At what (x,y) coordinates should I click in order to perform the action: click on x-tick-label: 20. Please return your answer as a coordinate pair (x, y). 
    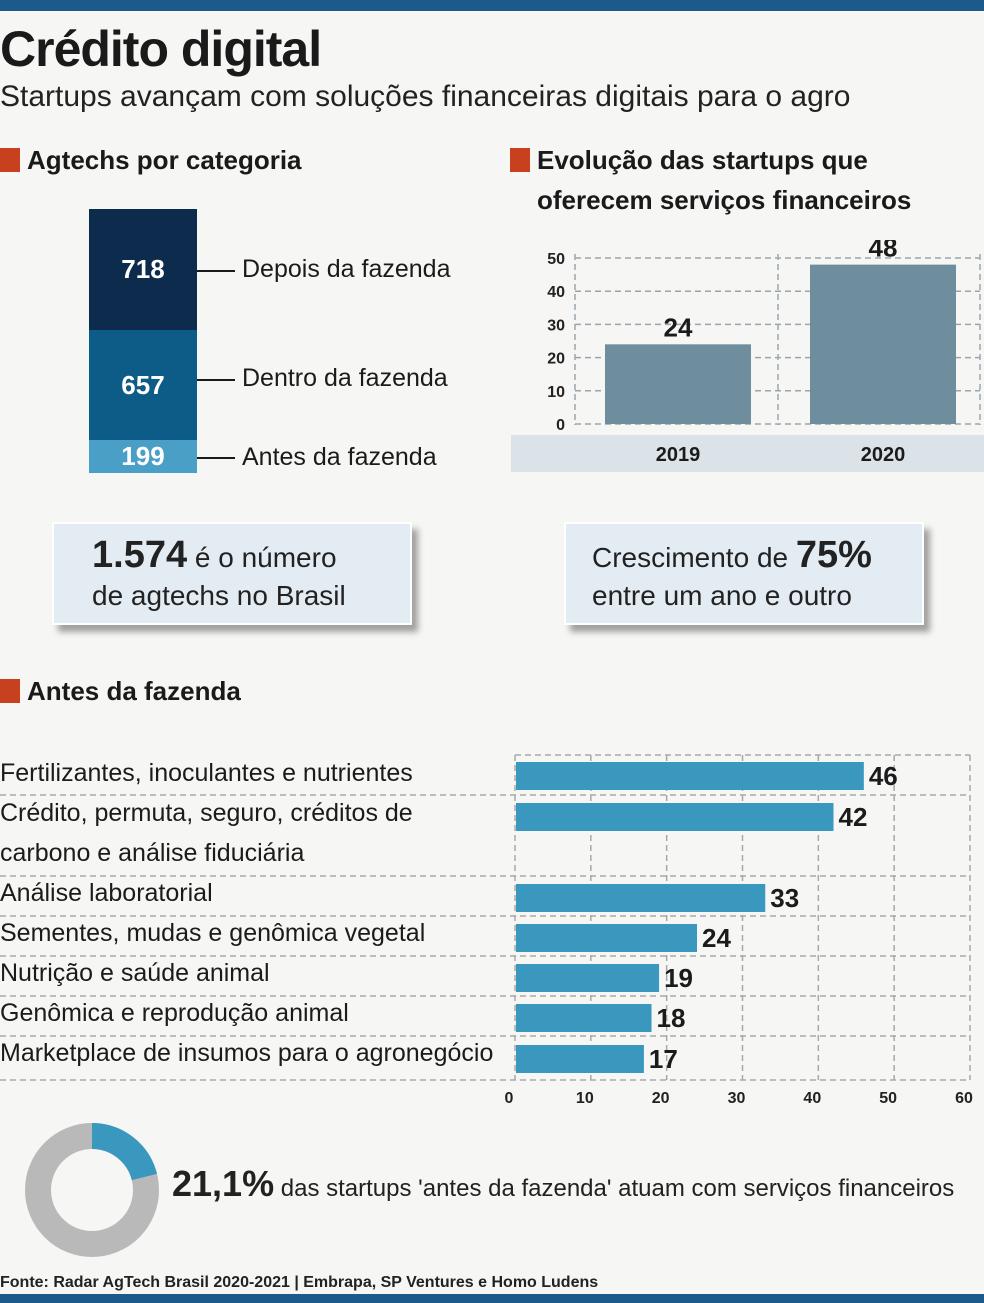
    Looking at the image, I should click on (661, 1098).